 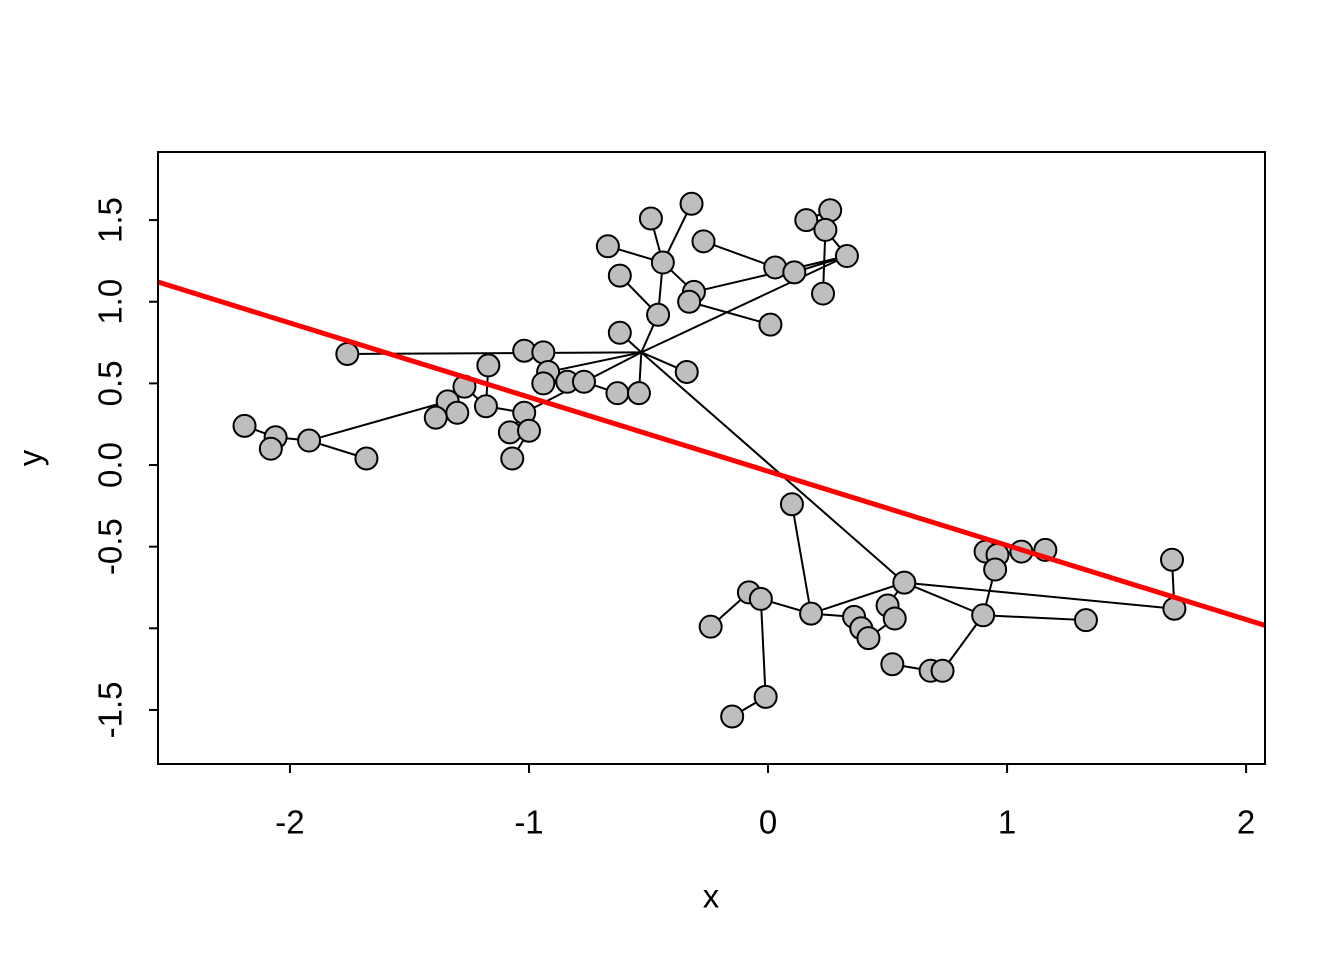 What do you see at coordinates (528, 822) in the screenshot?
I see `x-tick-label: -1` at bounding box center [528, 822].